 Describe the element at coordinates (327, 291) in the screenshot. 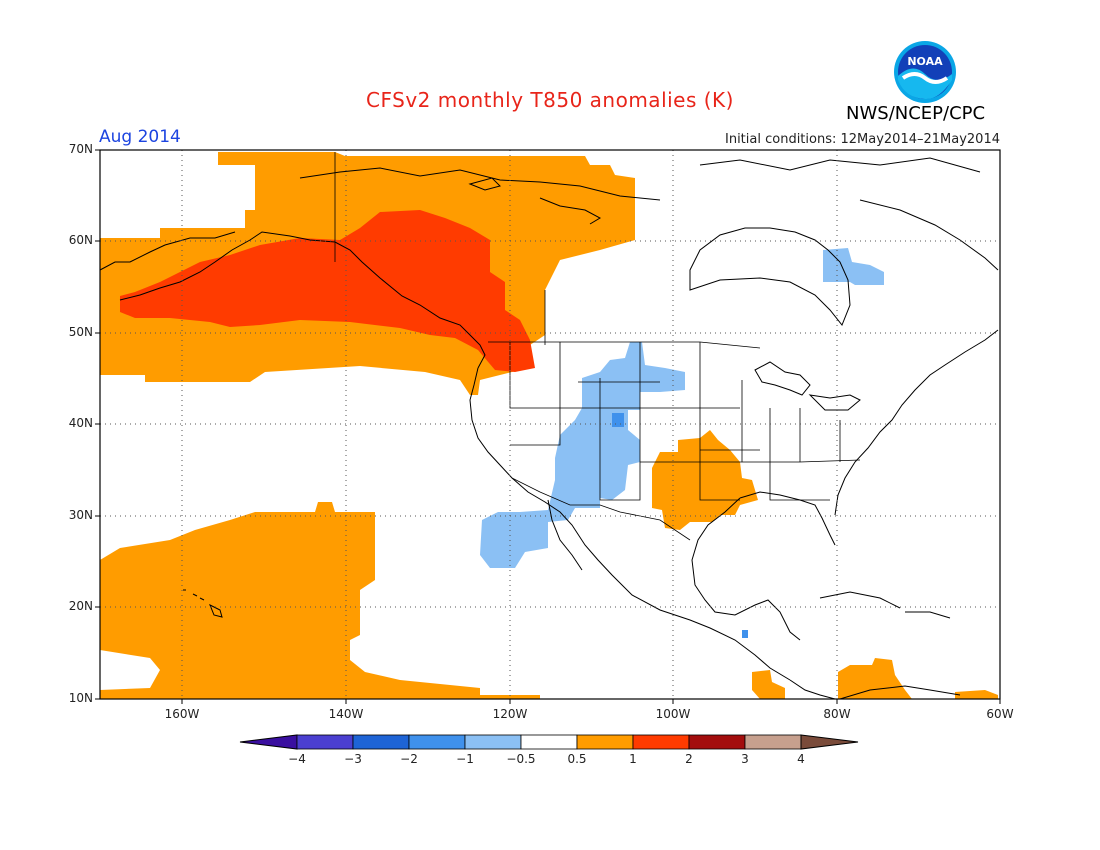

I see `strong-warm-anomaly-alaska` at that location.